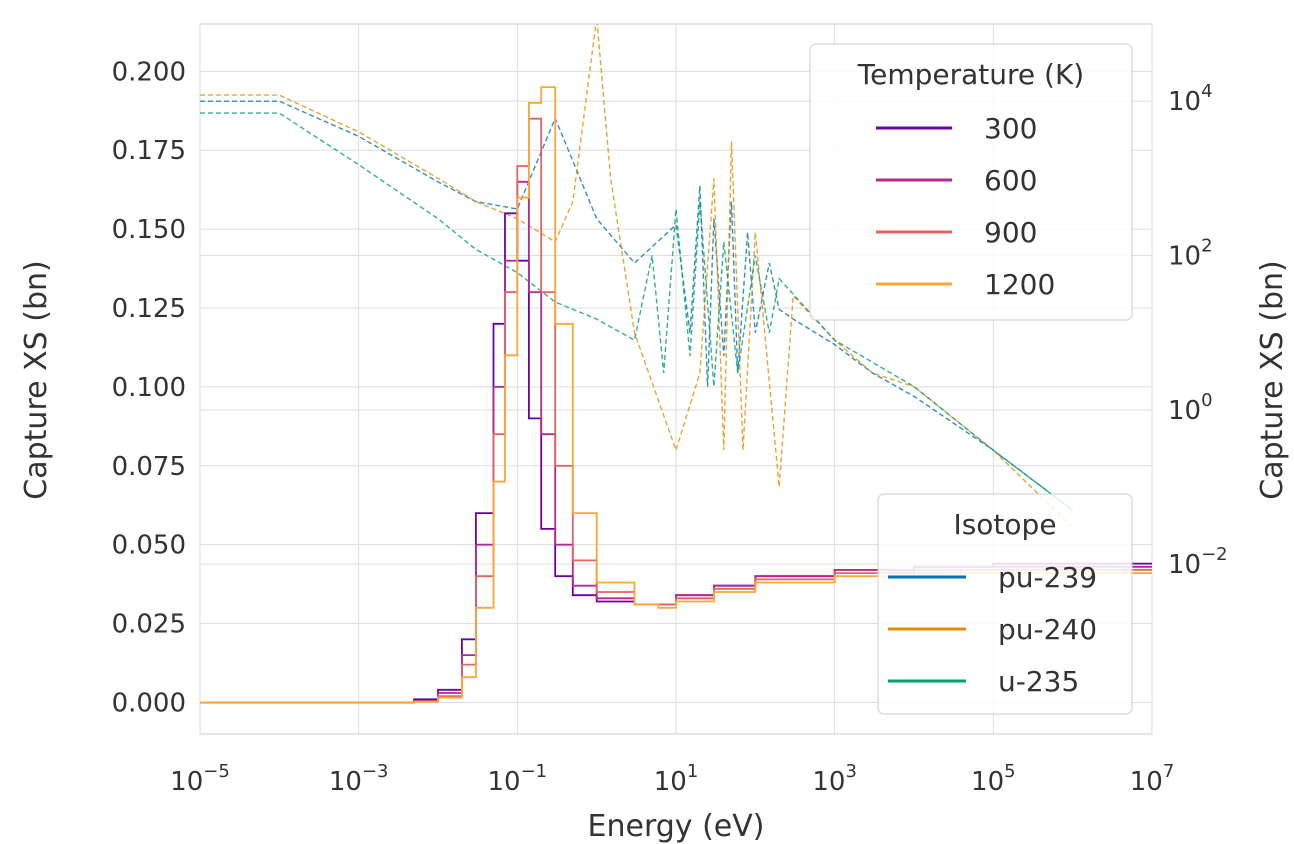 Image resolution: width=1294 pixels, height=844 pixels. Describe the element at coordinates (359, 779) in the screenshot. I see `x-tick-label: 10⁻³` at that location.